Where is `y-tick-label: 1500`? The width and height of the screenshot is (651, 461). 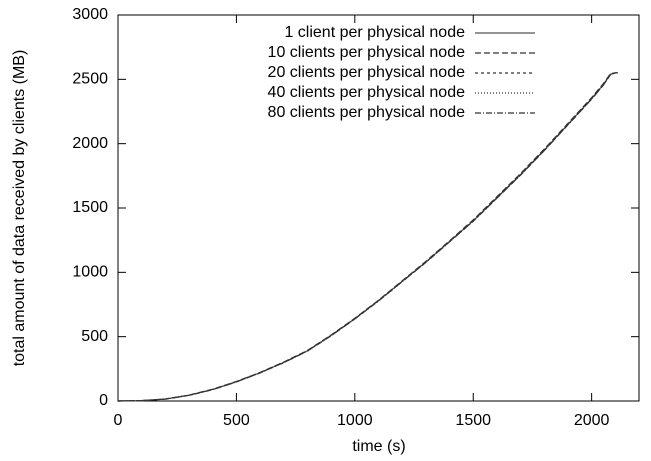 y-tick-label: 1500 is located at coordinates (90, 207).